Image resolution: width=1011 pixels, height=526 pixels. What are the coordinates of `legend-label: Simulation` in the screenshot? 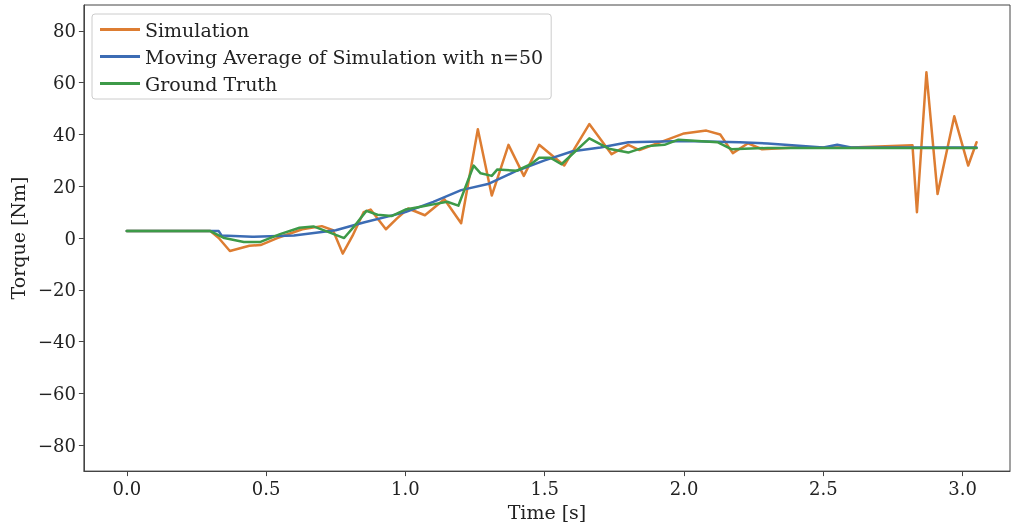 It's located at (197, 29).